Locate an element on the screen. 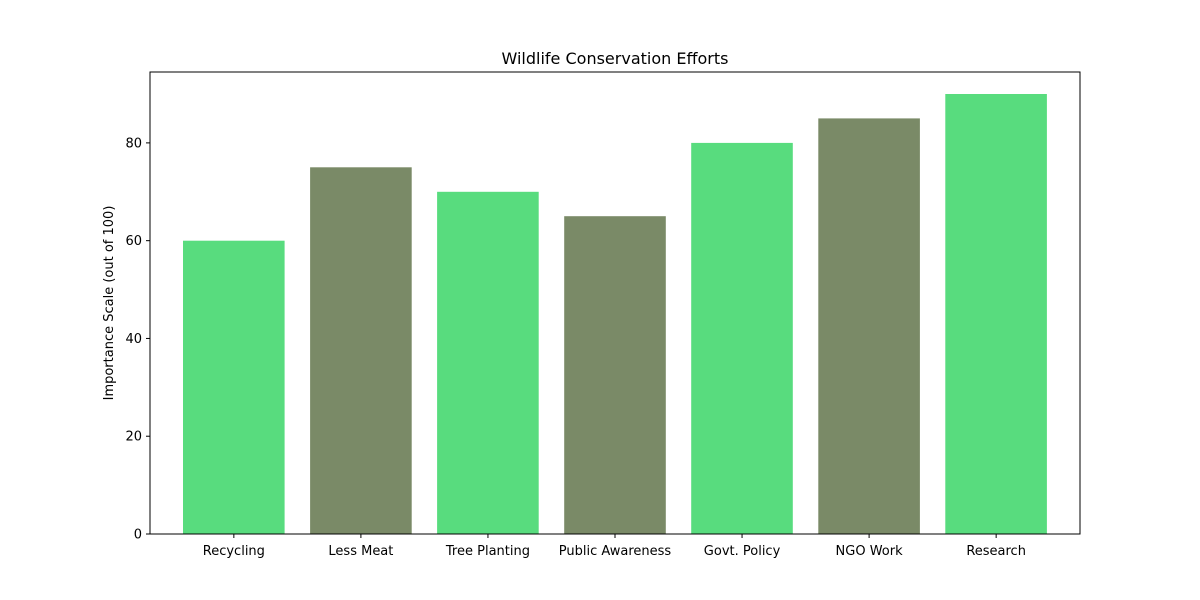 The height and width of the screenshot is (600, 1200). x-tick-label: Less Meat is located at coordinates (360, 551).